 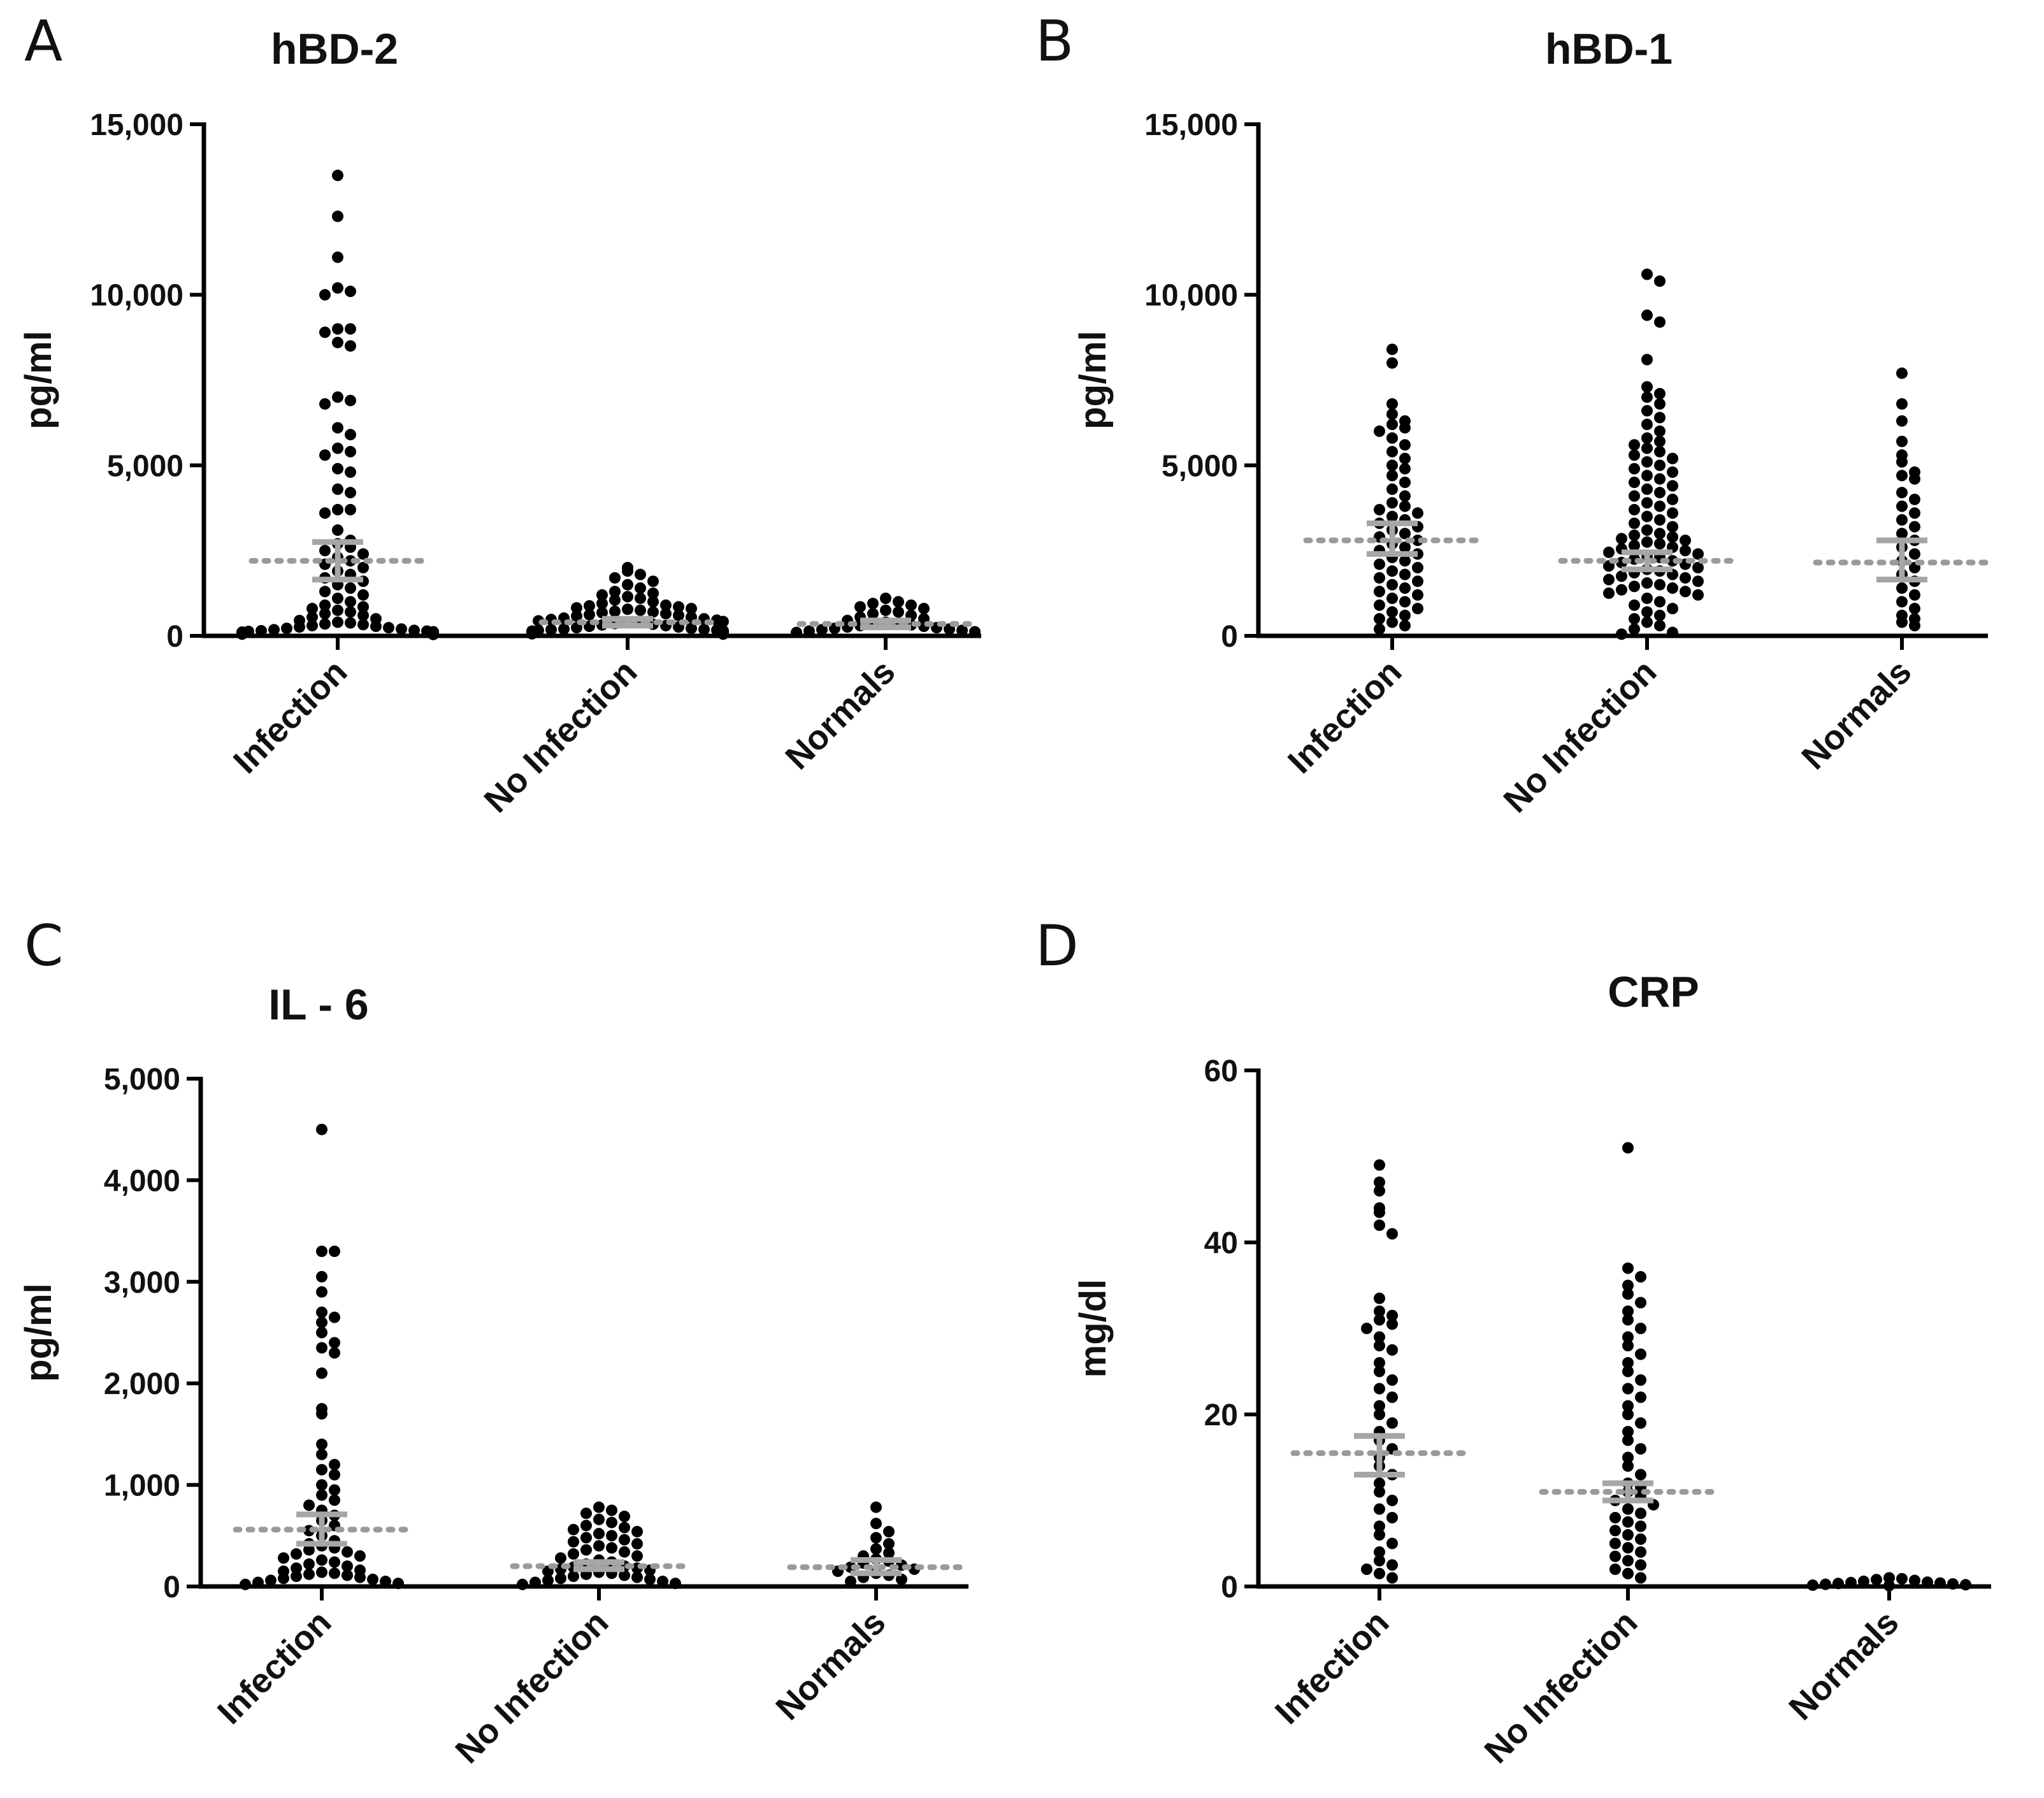 What do you see at coordinates (1856, 714) in the screenshot?
I see `x-category-label: Normals` at bounding box center [1856, 714].